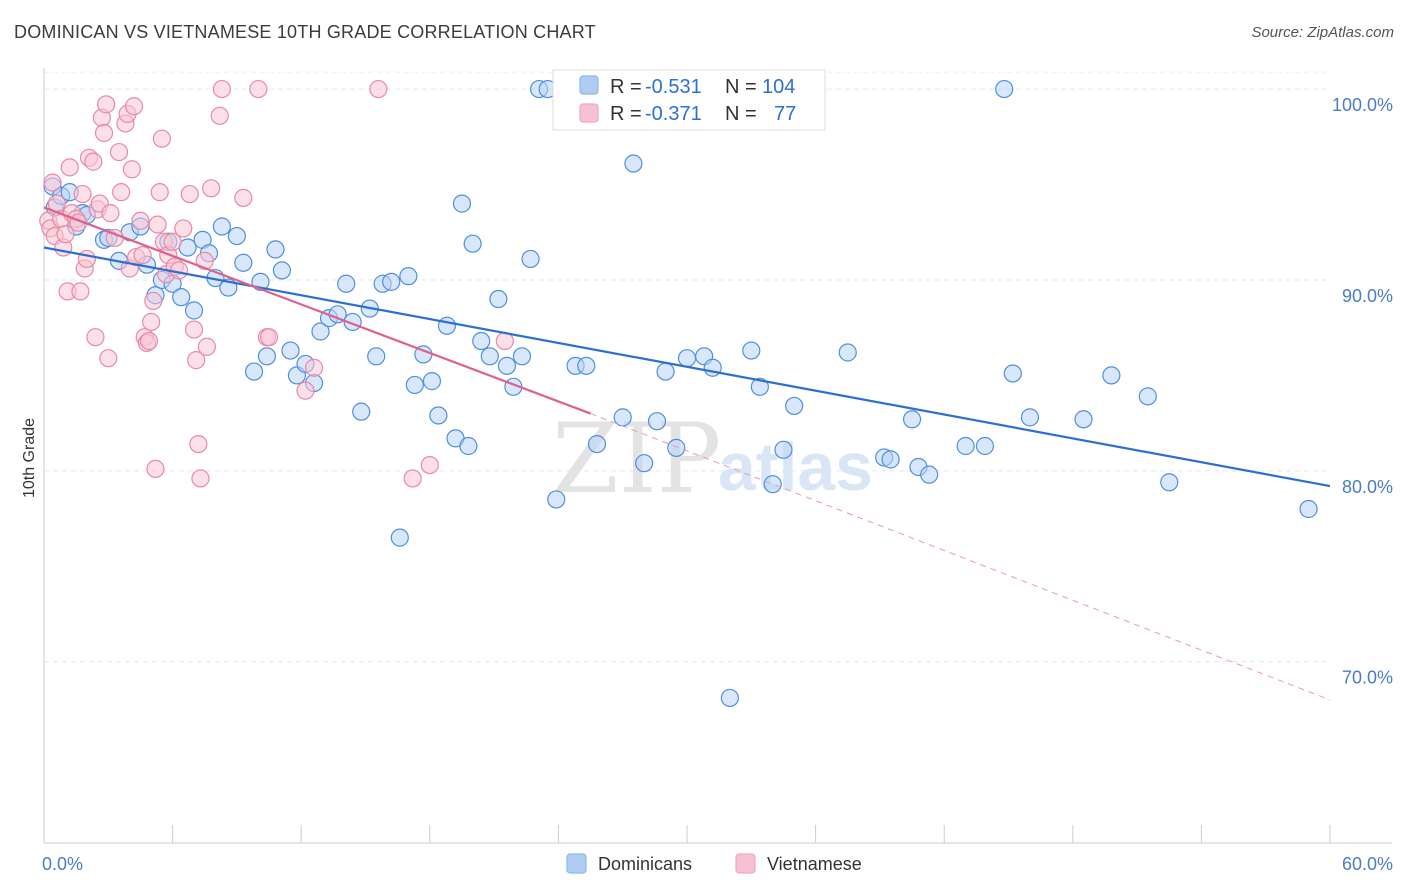 This screenshot has width=1406, height=892. I want to click on source-label: Source: ZipAtlas.com, so click(1322, 32).